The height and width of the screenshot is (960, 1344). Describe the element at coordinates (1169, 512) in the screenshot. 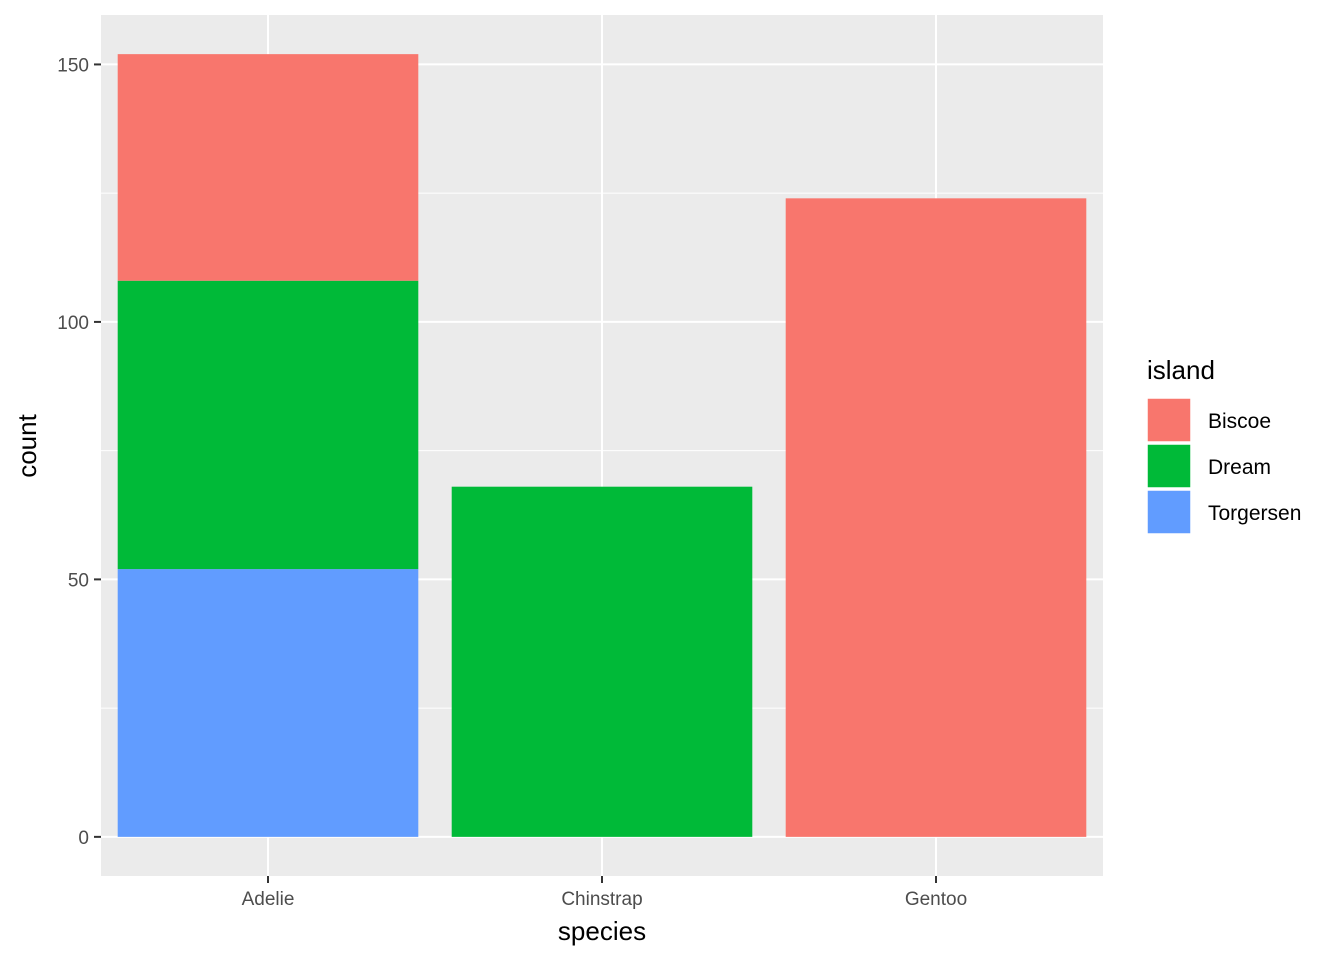

I see `legend-key-torgersen` at that location.